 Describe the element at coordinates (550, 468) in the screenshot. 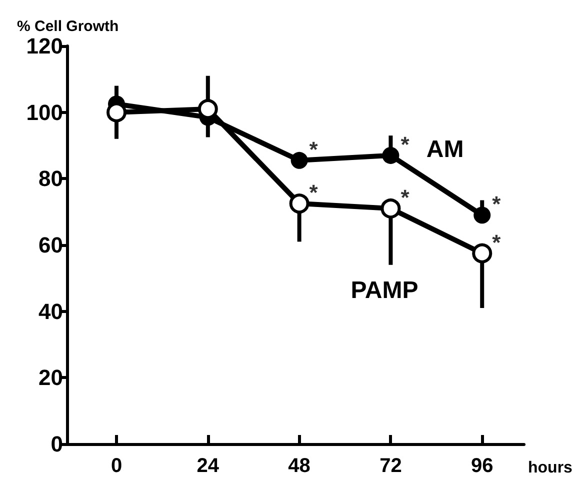

I see `x-axis-title: hours` at that location.